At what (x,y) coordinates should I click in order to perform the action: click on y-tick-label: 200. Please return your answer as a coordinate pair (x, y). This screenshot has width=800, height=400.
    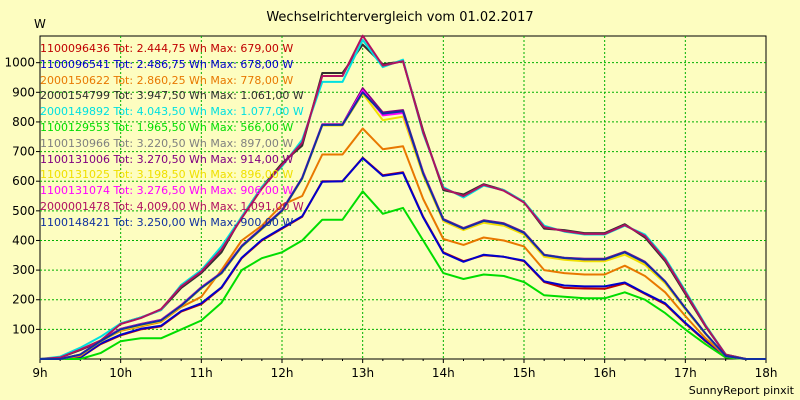
    Looking at the image, I should click on (23, 300).